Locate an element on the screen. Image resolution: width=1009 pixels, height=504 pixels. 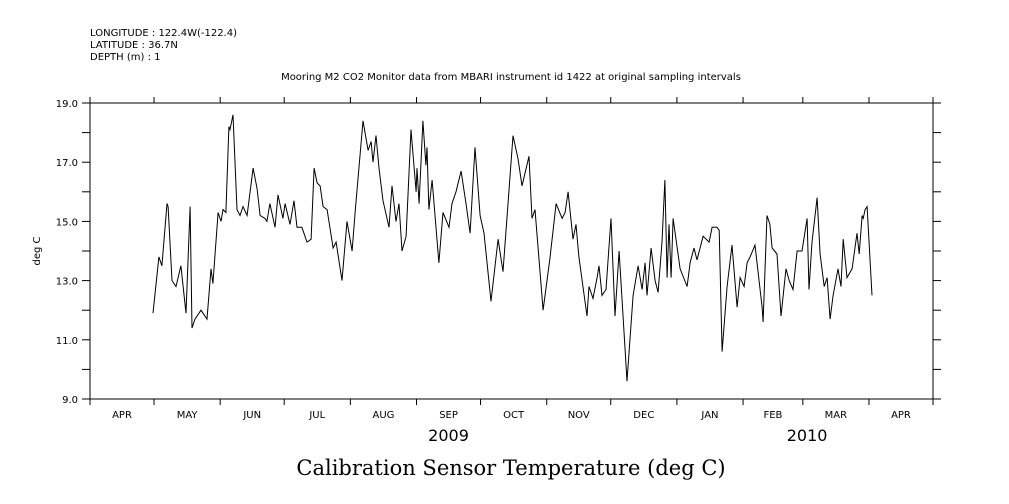
longitude-label: LONGITUDE : 122.4W(-122.4) is located at coordinates (163, 33).